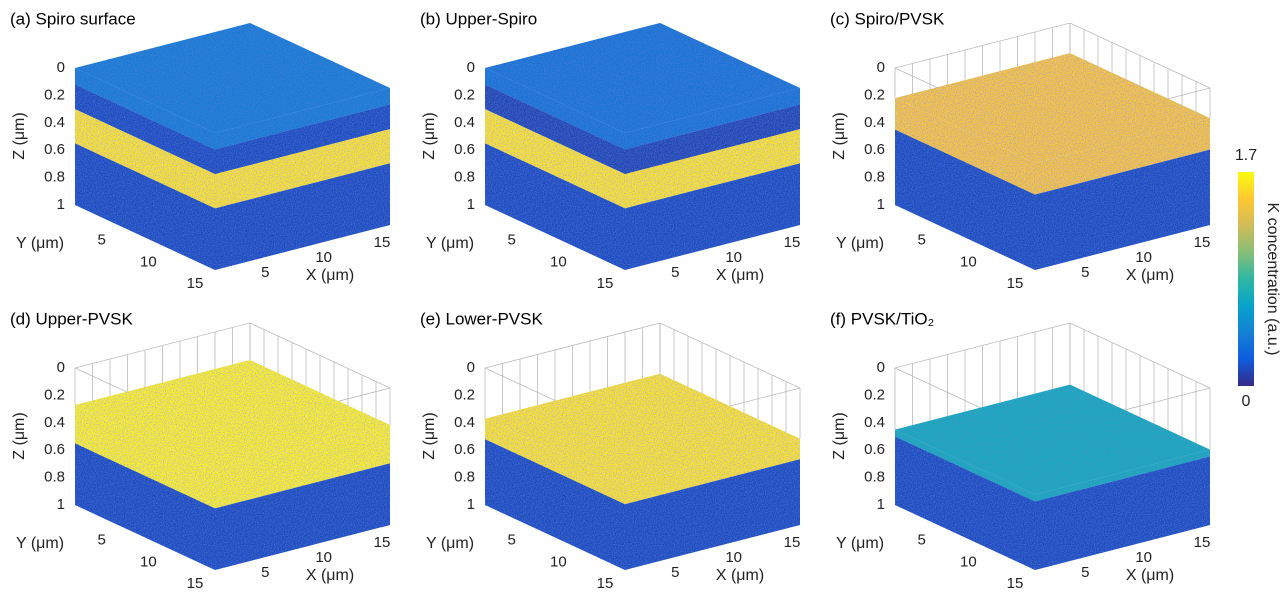 The height and width of the screenshot is (596, 1288). I want to click on panel-title: (b) Upper-Spiro, so click(478, 18).